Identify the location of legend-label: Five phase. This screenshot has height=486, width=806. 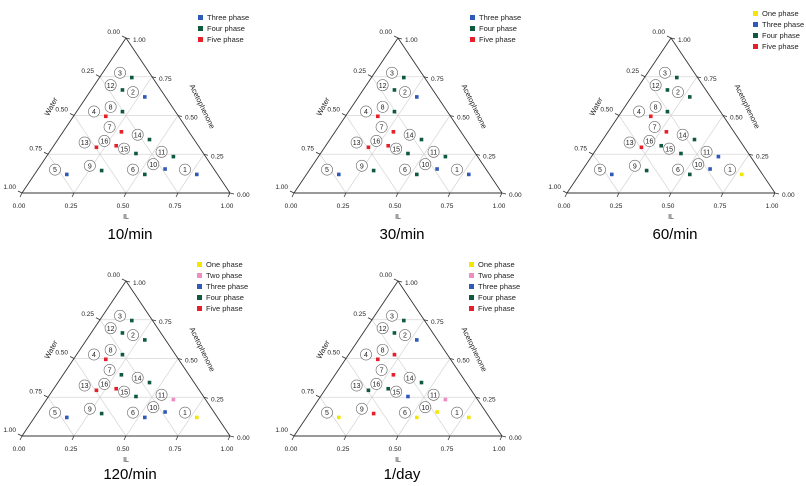
(224, 308).